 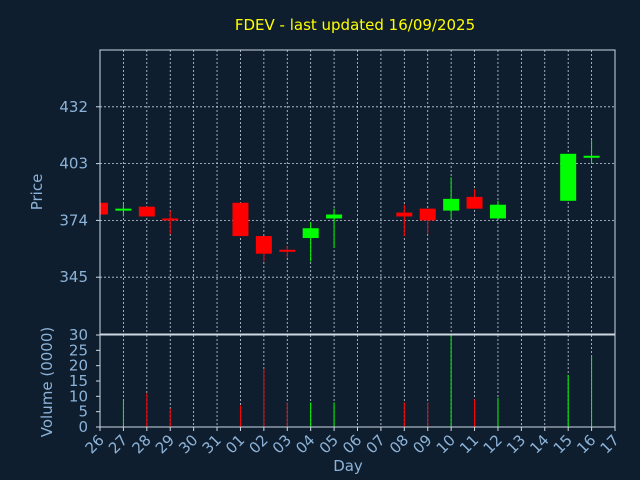 What do you see at coordinates (73, 277) in the screenshot?
I see `price-y-tick-label: 345` at bounding box center [73, 277].